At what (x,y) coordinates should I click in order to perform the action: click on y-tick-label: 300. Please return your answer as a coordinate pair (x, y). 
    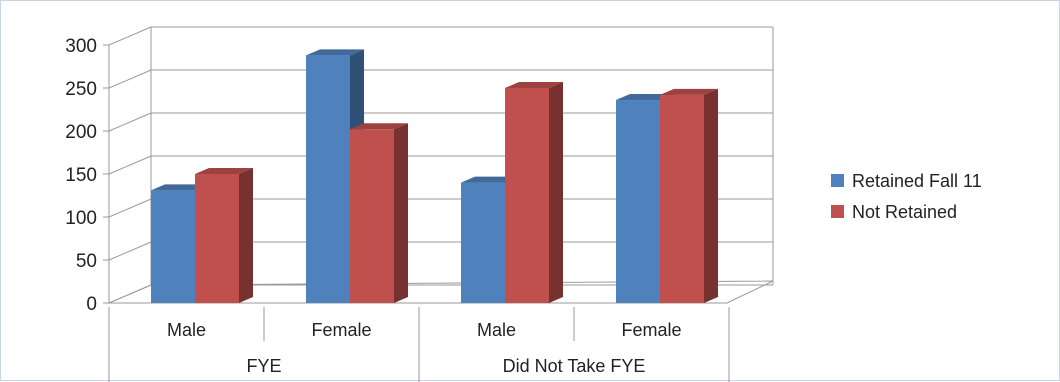
    Looking at the image, I should click on (81, 46).